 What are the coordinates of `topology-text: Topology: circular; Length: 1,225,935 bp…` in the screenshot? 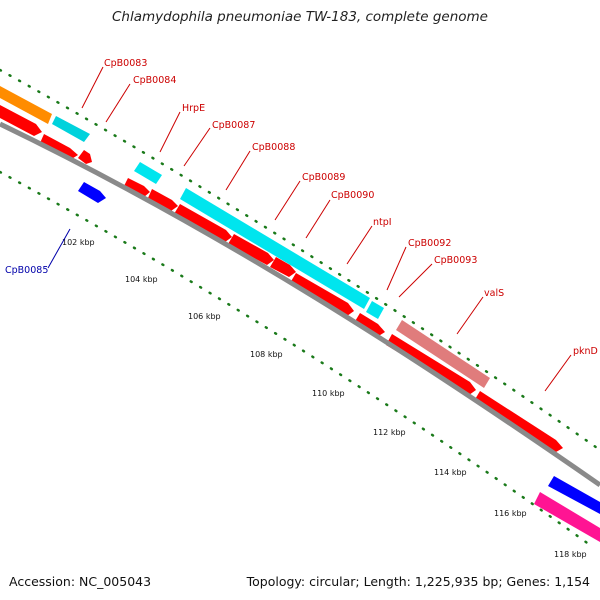 It's located at (418, 581).